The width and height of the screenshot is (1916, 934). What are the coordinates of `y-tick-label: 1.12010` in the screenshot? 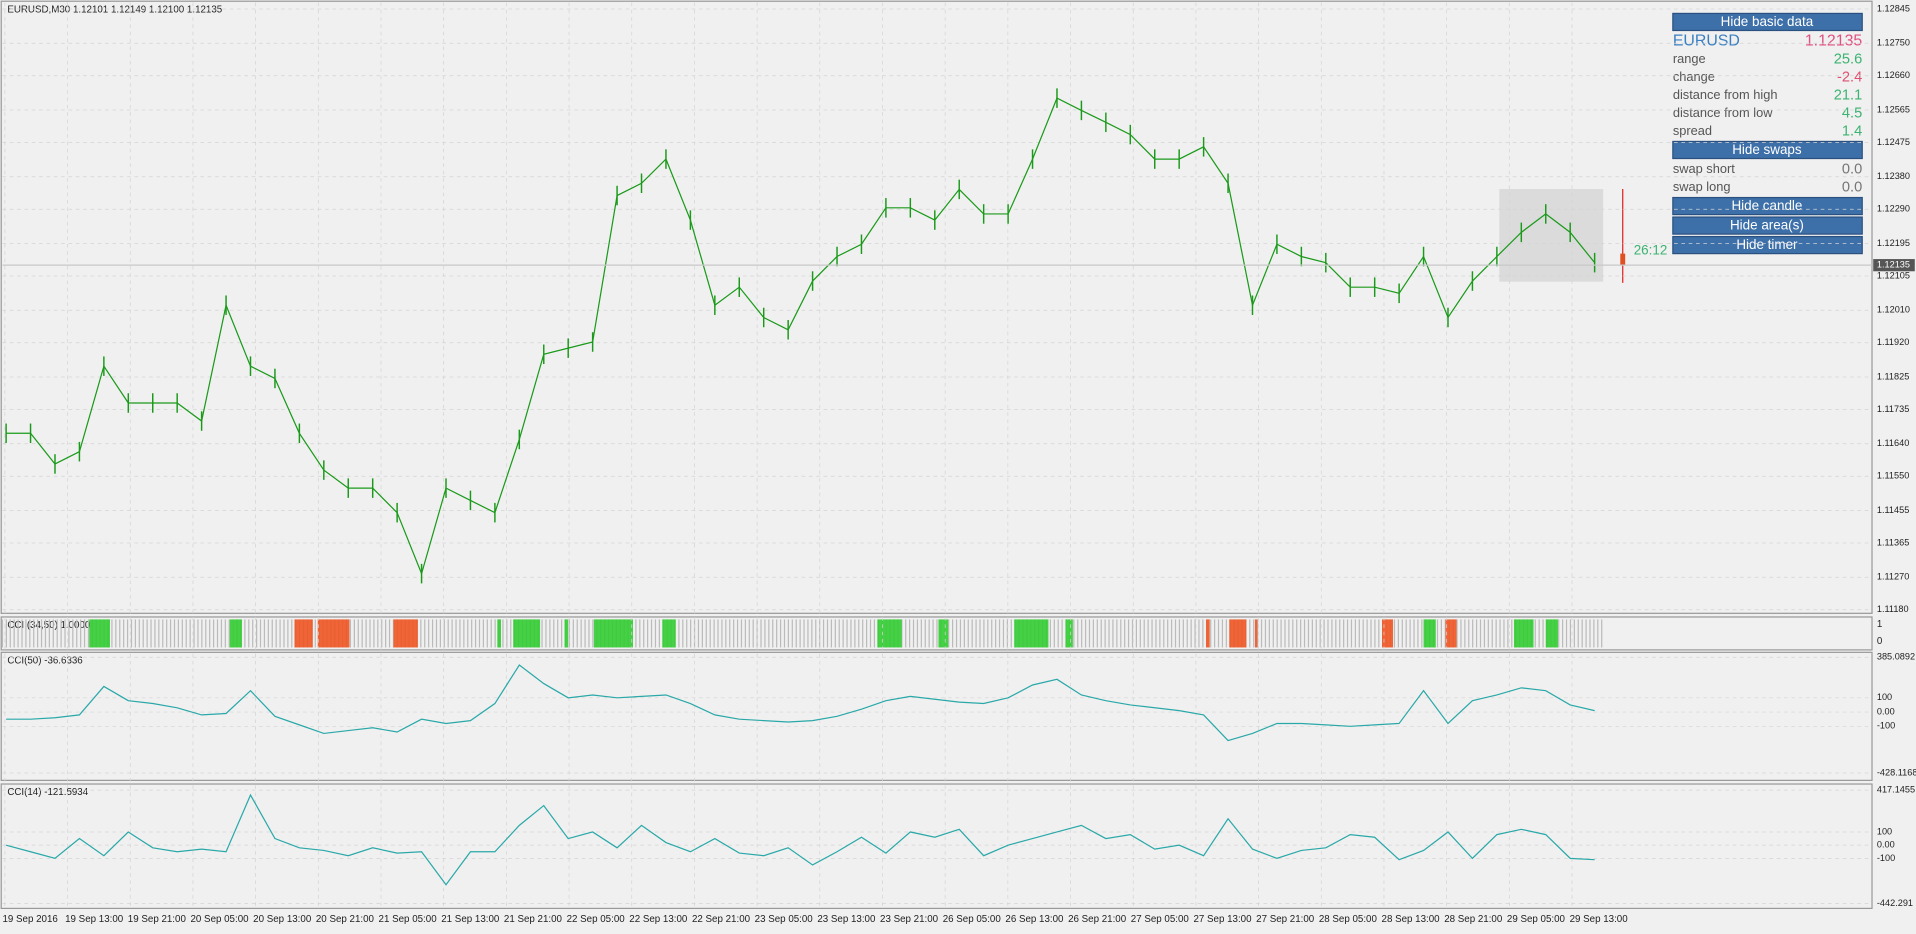 It's located at (1893, 310).